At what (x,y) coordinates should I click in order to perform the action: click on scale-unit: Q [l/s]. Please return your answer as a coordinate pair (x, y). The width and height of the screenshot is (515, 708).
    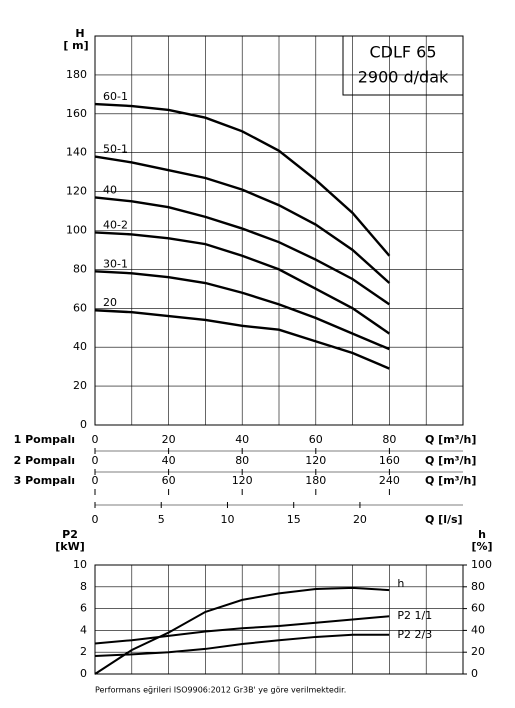
    Looking at the image, I should click on (444, 519).